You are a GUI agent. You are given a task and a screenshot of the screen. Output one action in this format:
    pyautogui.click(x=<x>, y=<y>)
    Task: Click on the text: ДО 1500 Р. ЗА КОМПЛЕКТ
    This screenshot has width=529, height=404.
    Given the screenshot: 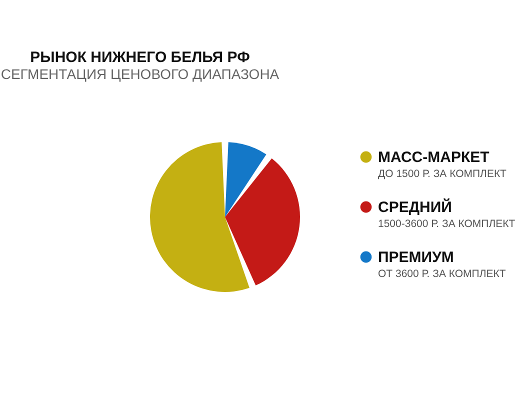 What is the action you would take?
    pyautogui.click(x=443, y=174)
    